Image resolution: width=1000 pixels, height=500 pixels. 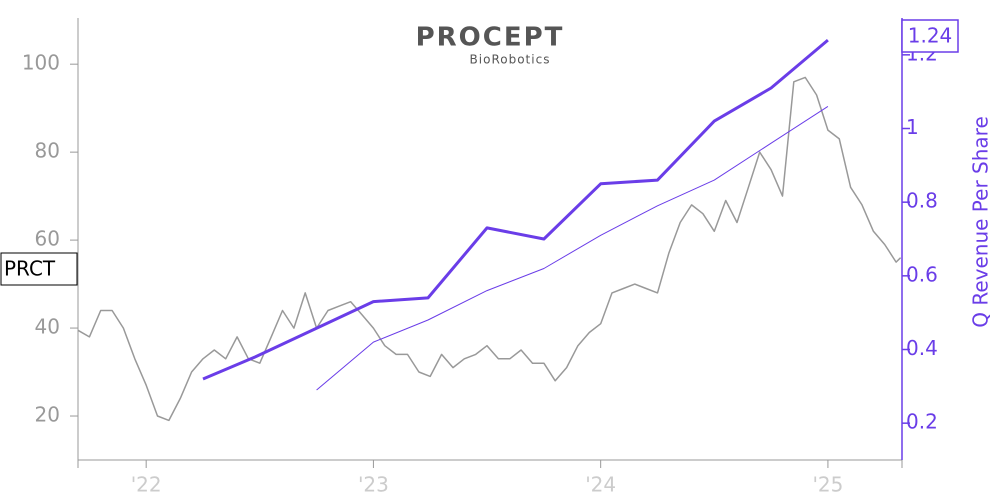 What do you see at coordinates (41, 63) in the screenshot?
I see `y-tick-label: 100` at bounding box center [41, 63].